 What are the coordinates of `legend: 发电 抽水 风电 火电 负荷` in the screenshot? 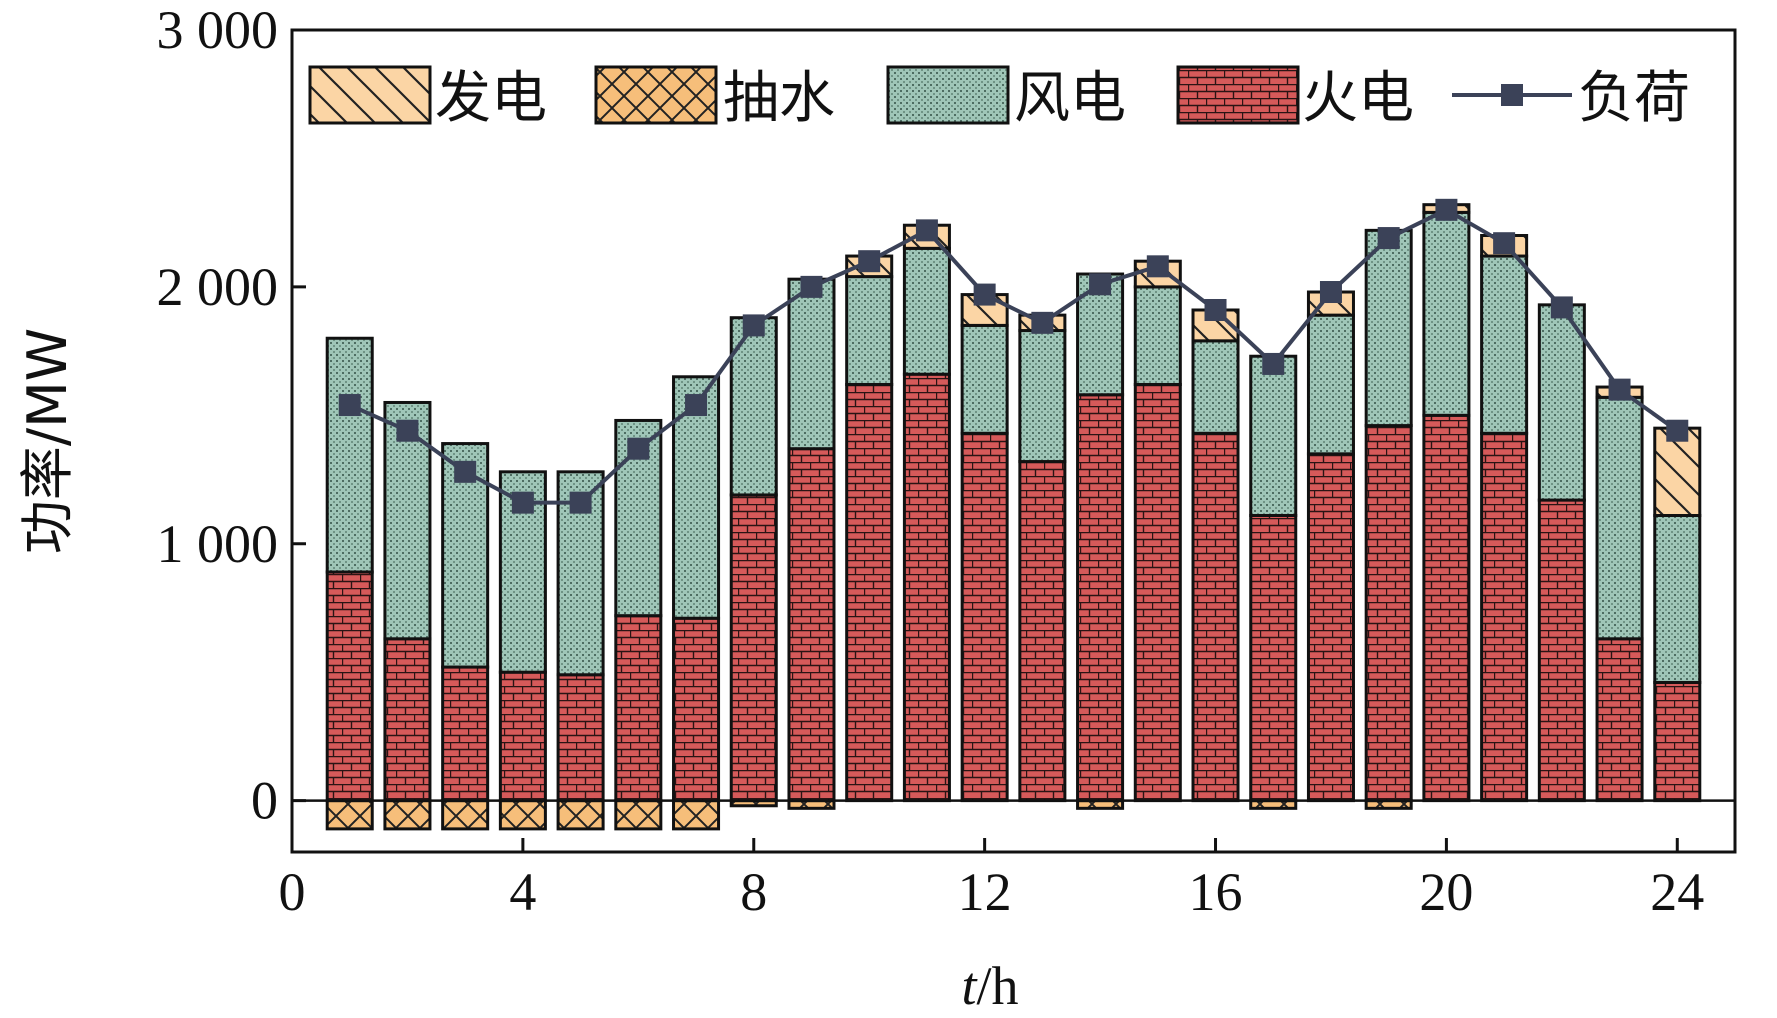 It's located at (999, 98).